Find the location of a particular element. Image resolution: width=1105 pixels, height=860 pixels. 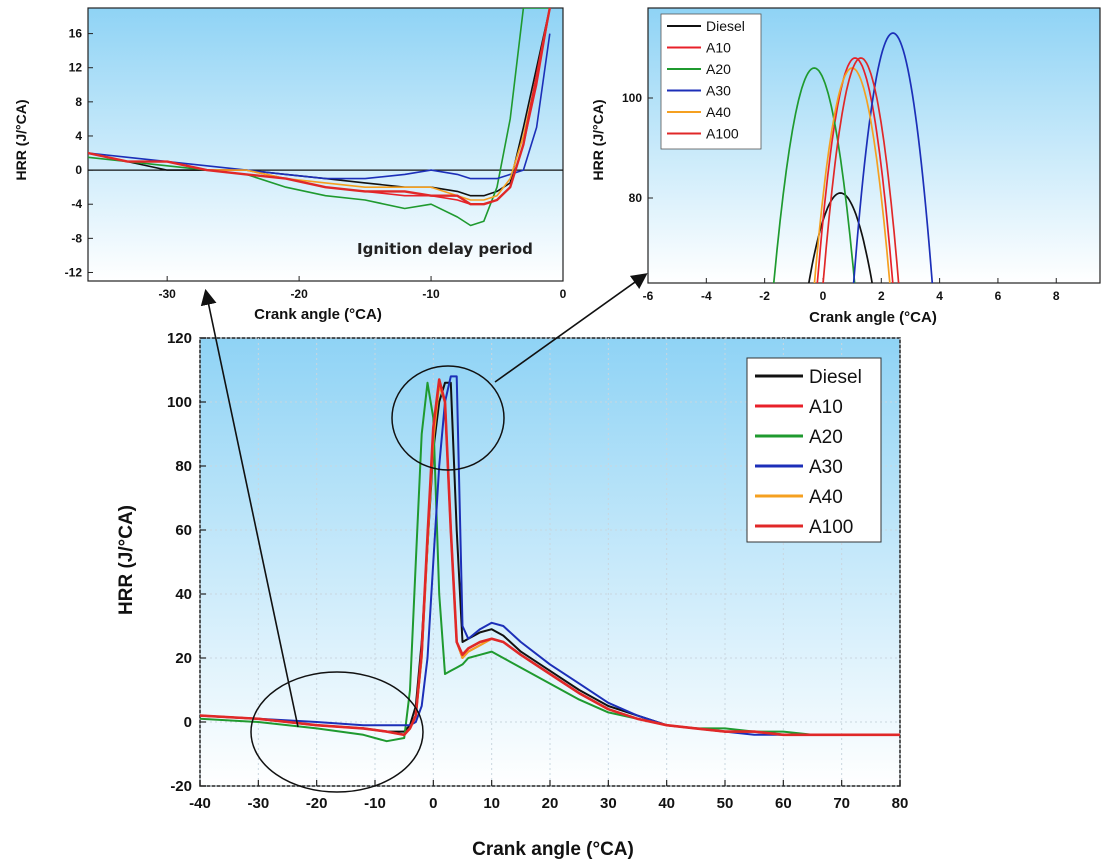

main-legend: Diesel A10 A20 A30 A40 A100 is located at coordinates (814, 450).